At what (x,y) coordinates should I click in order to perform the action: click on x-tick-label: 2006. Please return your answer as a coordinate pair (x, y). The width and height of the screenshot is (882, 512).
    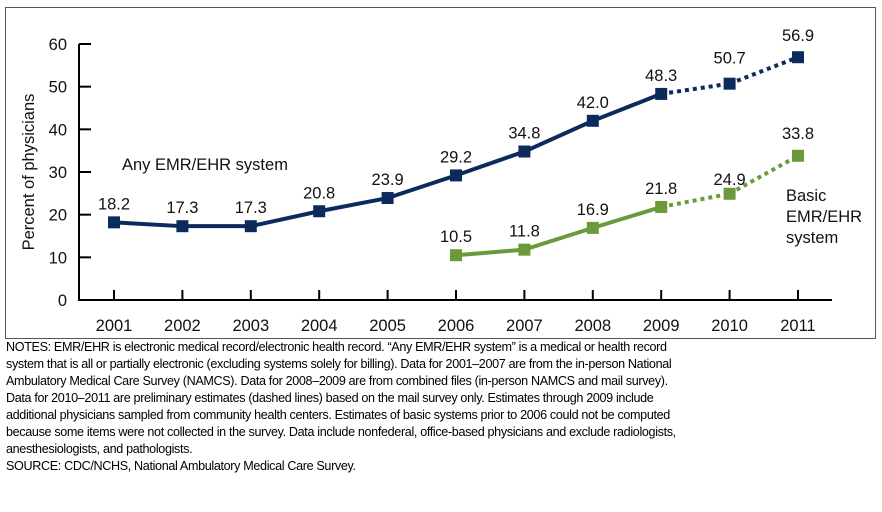
    Looking at the image, I should click on (456, 326).